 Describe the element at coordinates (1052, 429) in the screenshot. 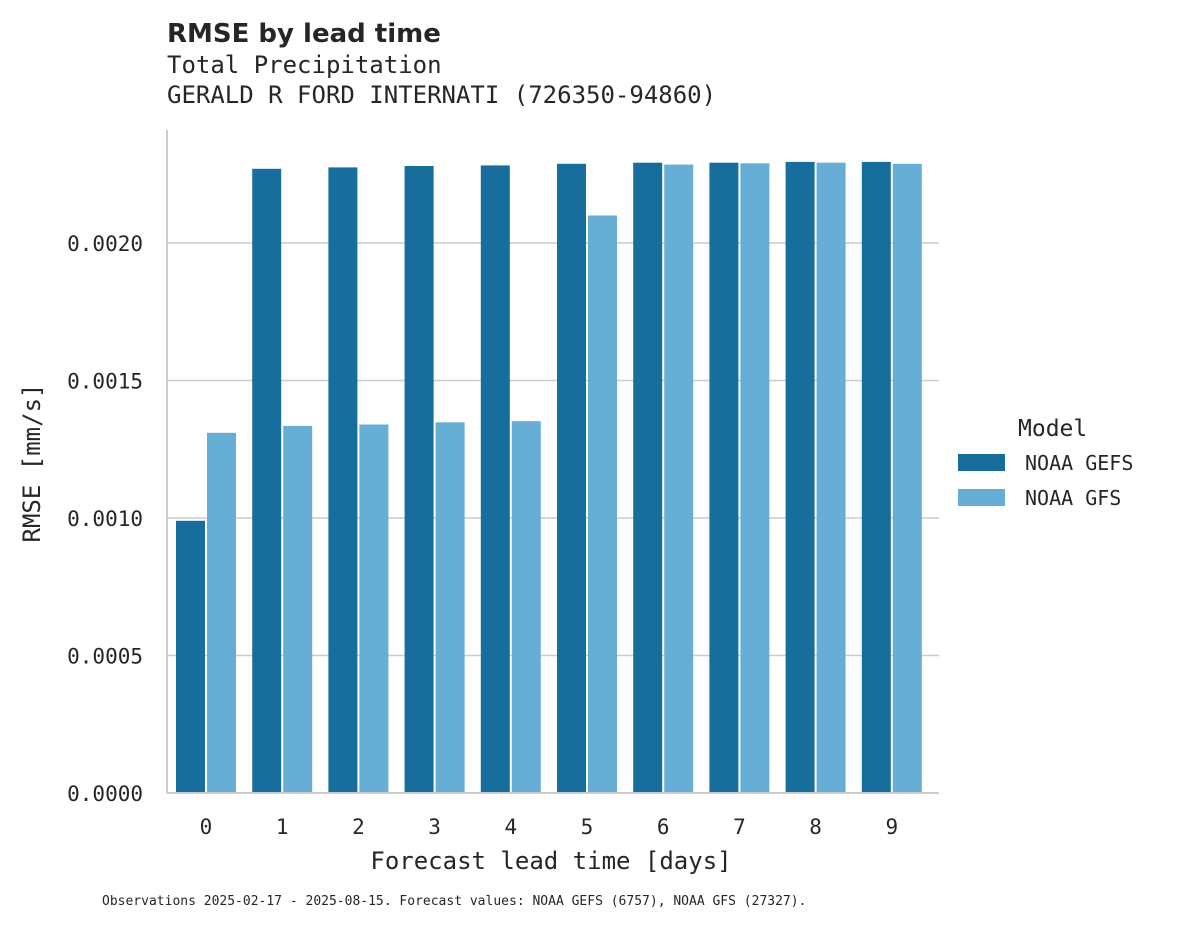

I see `legend-title: Model` at that location.